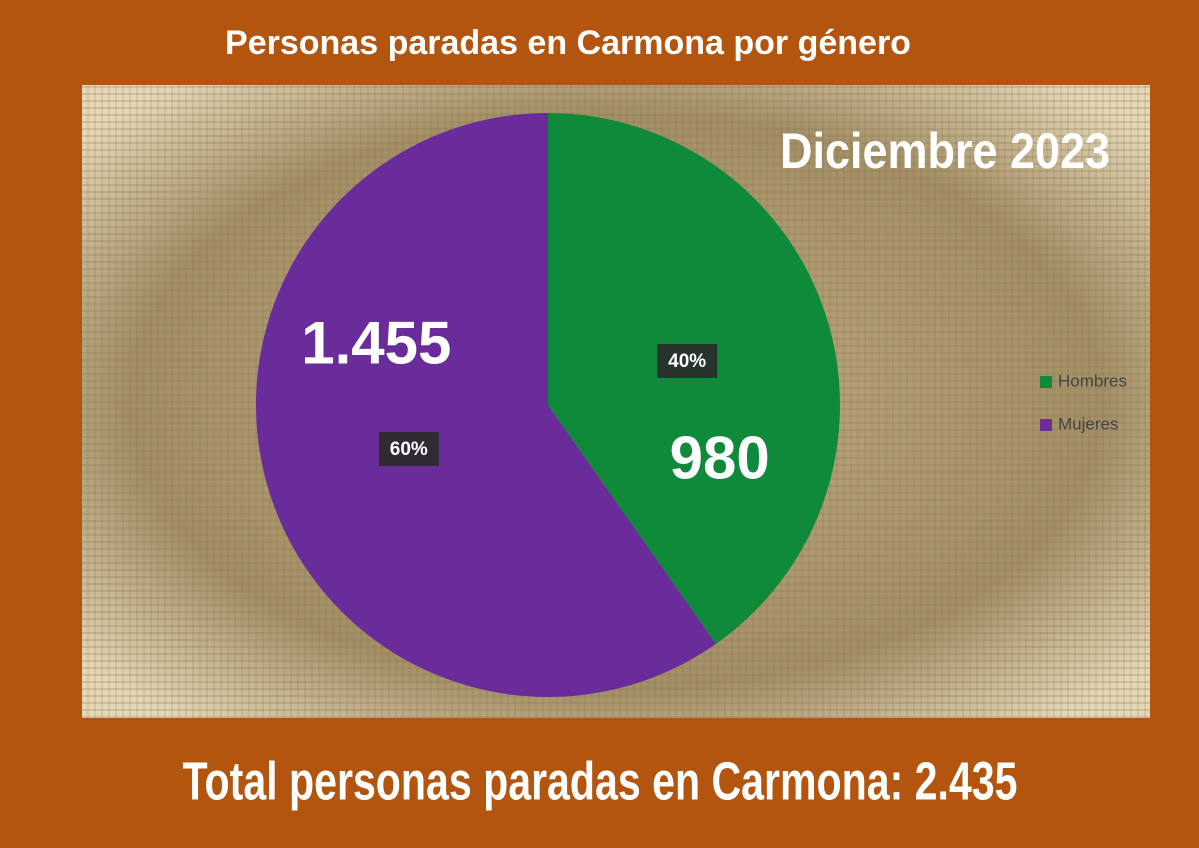 The width and height of the screenshot is (1199, 848). I want to click on percent-label: 40%, so click(687, 361).